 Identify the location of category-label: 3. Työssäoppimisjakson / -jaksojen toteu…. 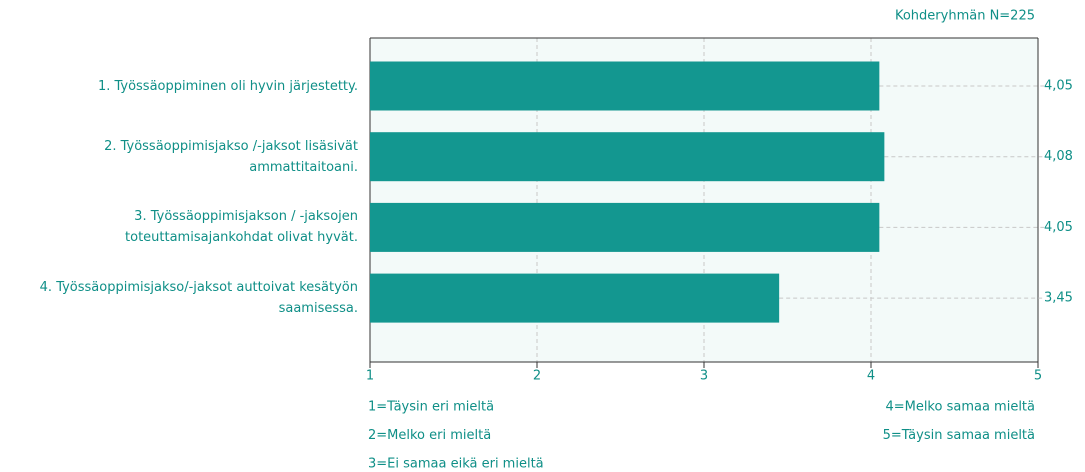
(241, 227).